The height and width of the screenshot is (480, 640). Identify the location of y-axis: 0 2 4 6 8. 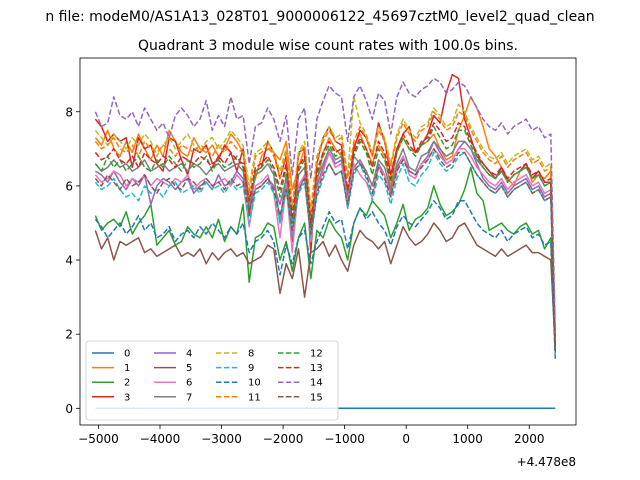
(72, 260).